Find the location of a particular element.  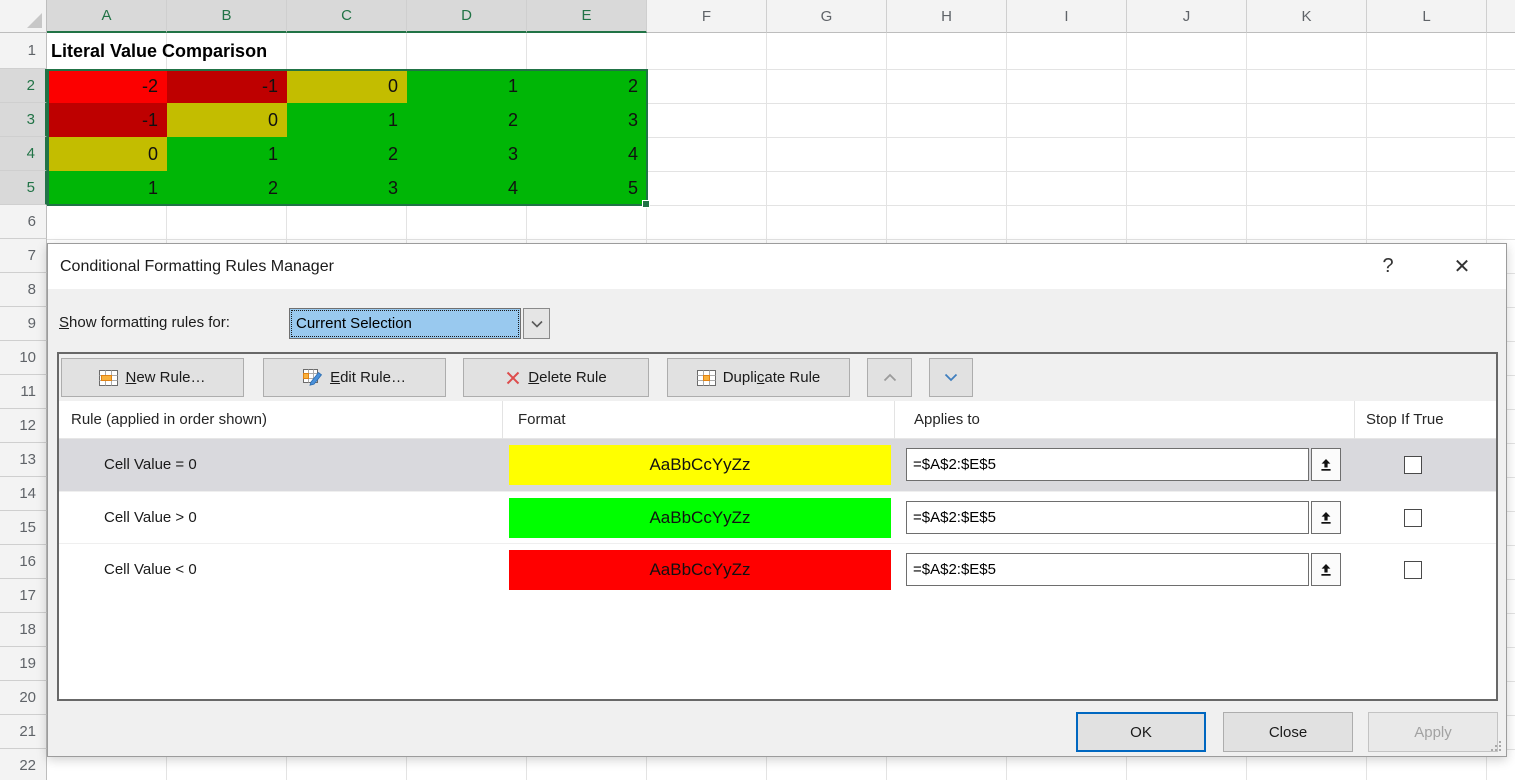

cell-E2: 2 is located at coordinates (587, 86).